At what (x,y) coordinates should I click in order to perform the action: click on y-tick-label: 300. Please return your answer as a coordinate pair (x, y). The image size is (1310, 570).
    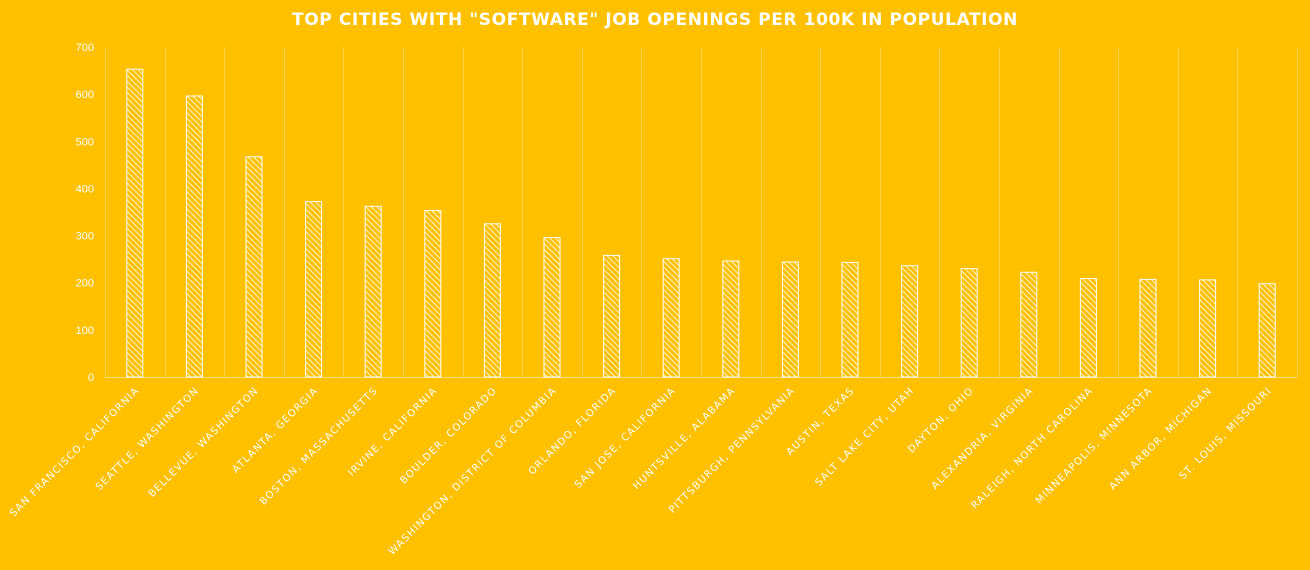
    Looking at the image, I should click on (85, 237).